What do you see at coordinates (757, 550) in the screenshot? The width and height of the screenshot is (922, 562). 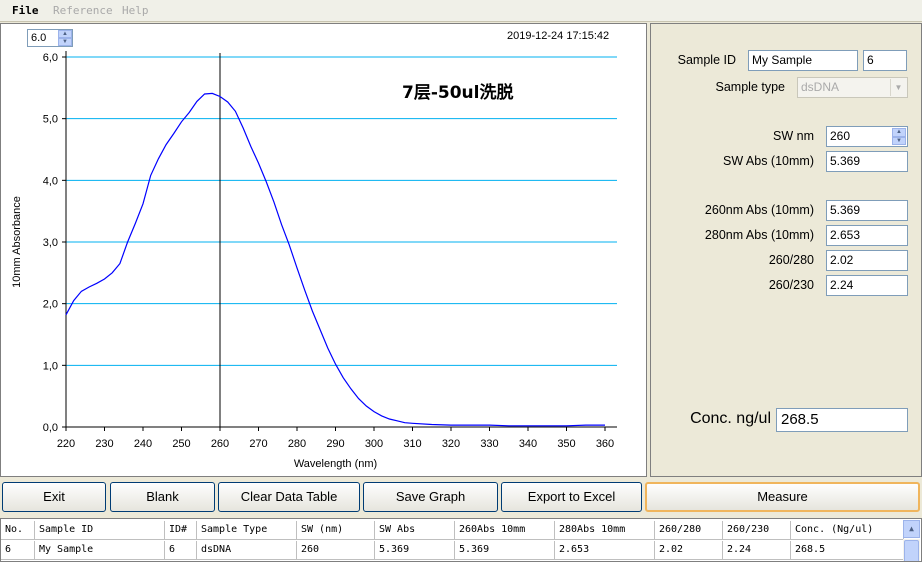 I see `table-cell: 2.24` at bounding box center [757, 550].